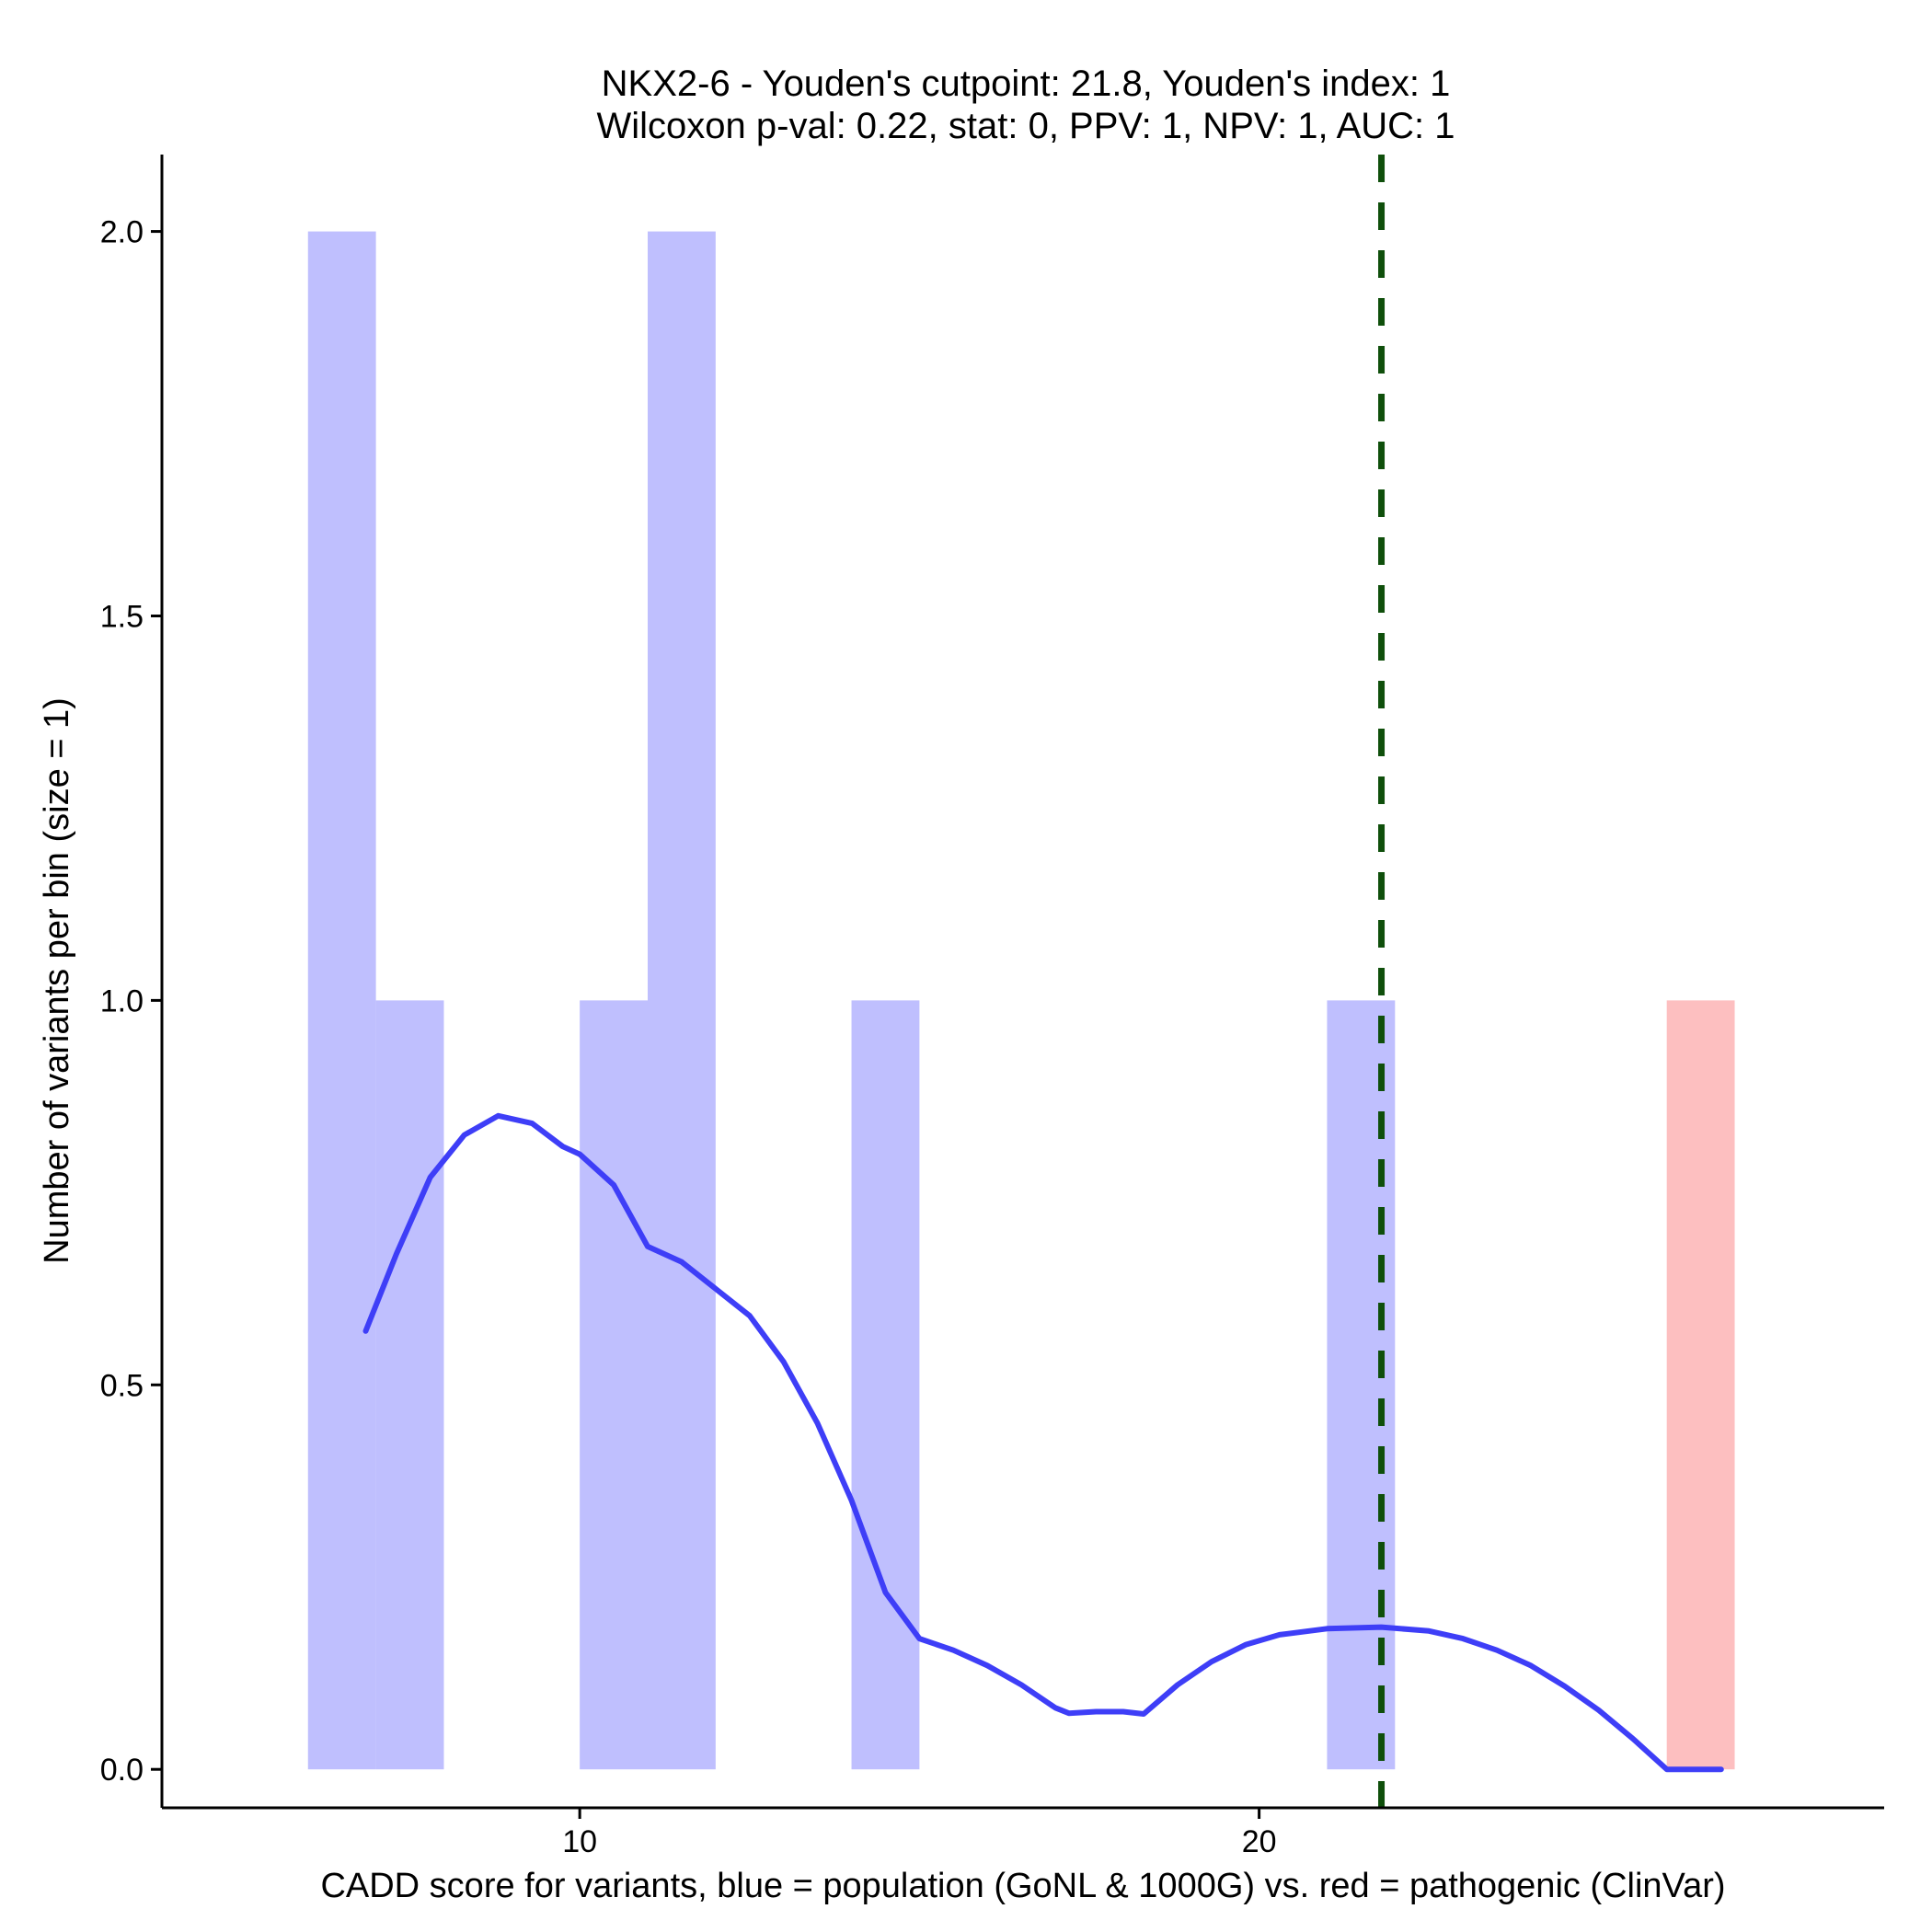 The image size is (1932, 1932). Describe the element at coordinates (122, 1770) in the screenshot. I see `y-tick-label-0: 0.0` at that location.